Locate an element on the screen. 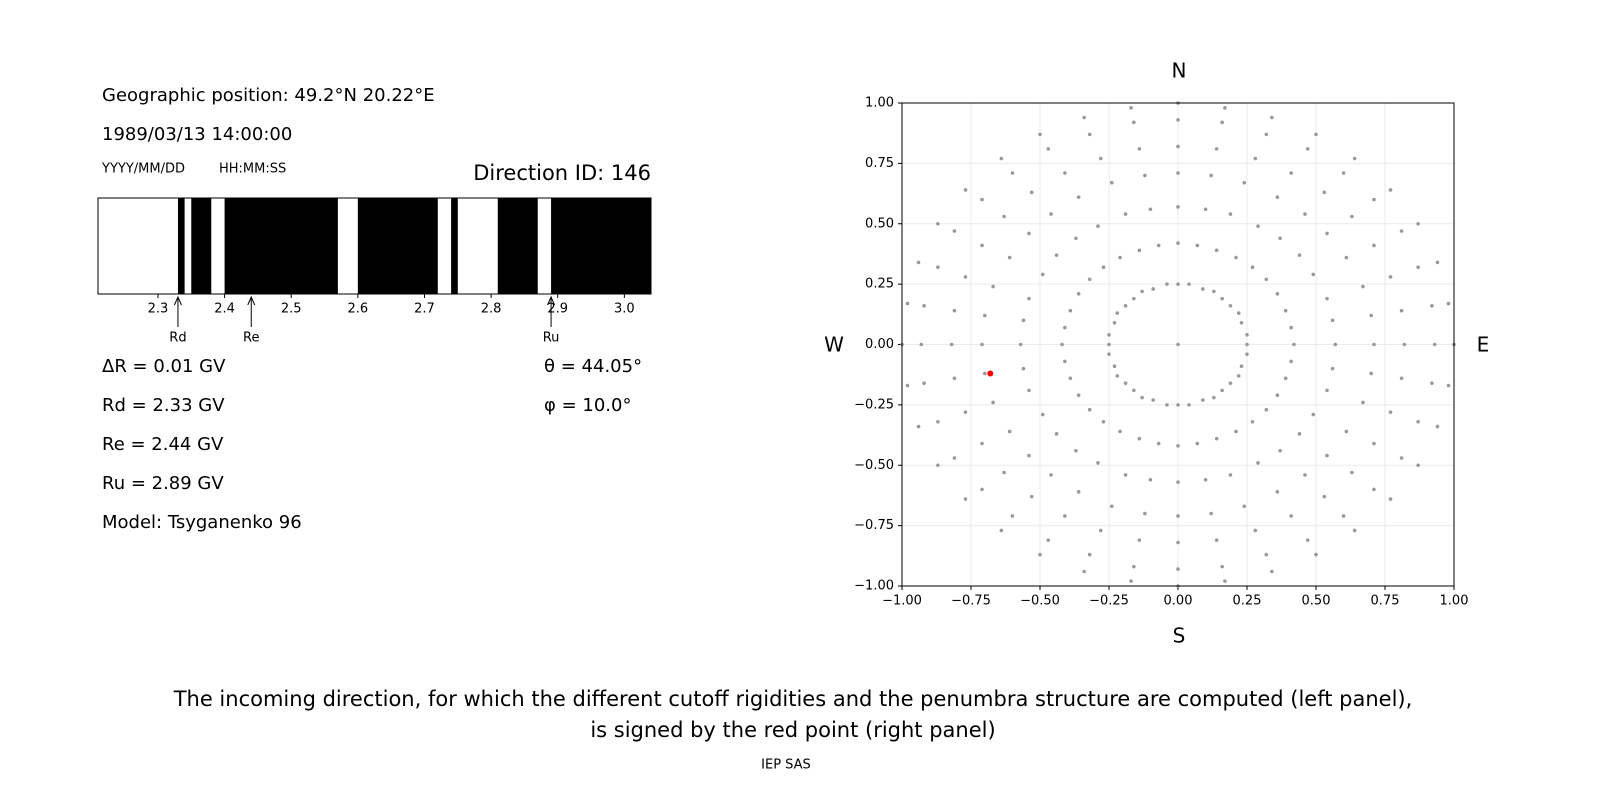 This screenshot has height=800, width=1600. parameter: Model: Tsyganenko 96 is located at coordinates (202, 522).